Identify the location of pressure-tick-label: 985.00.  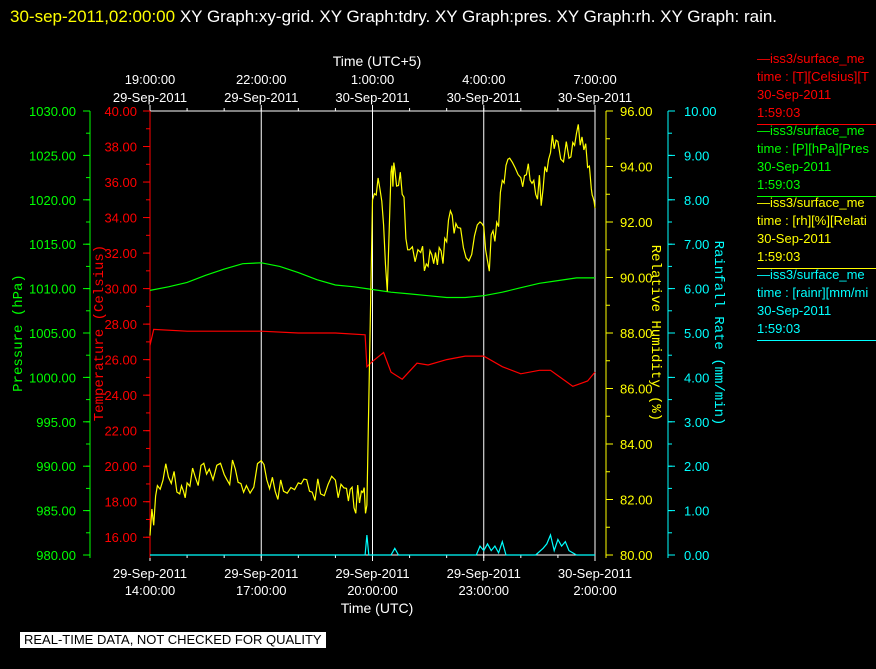
(56, 511).